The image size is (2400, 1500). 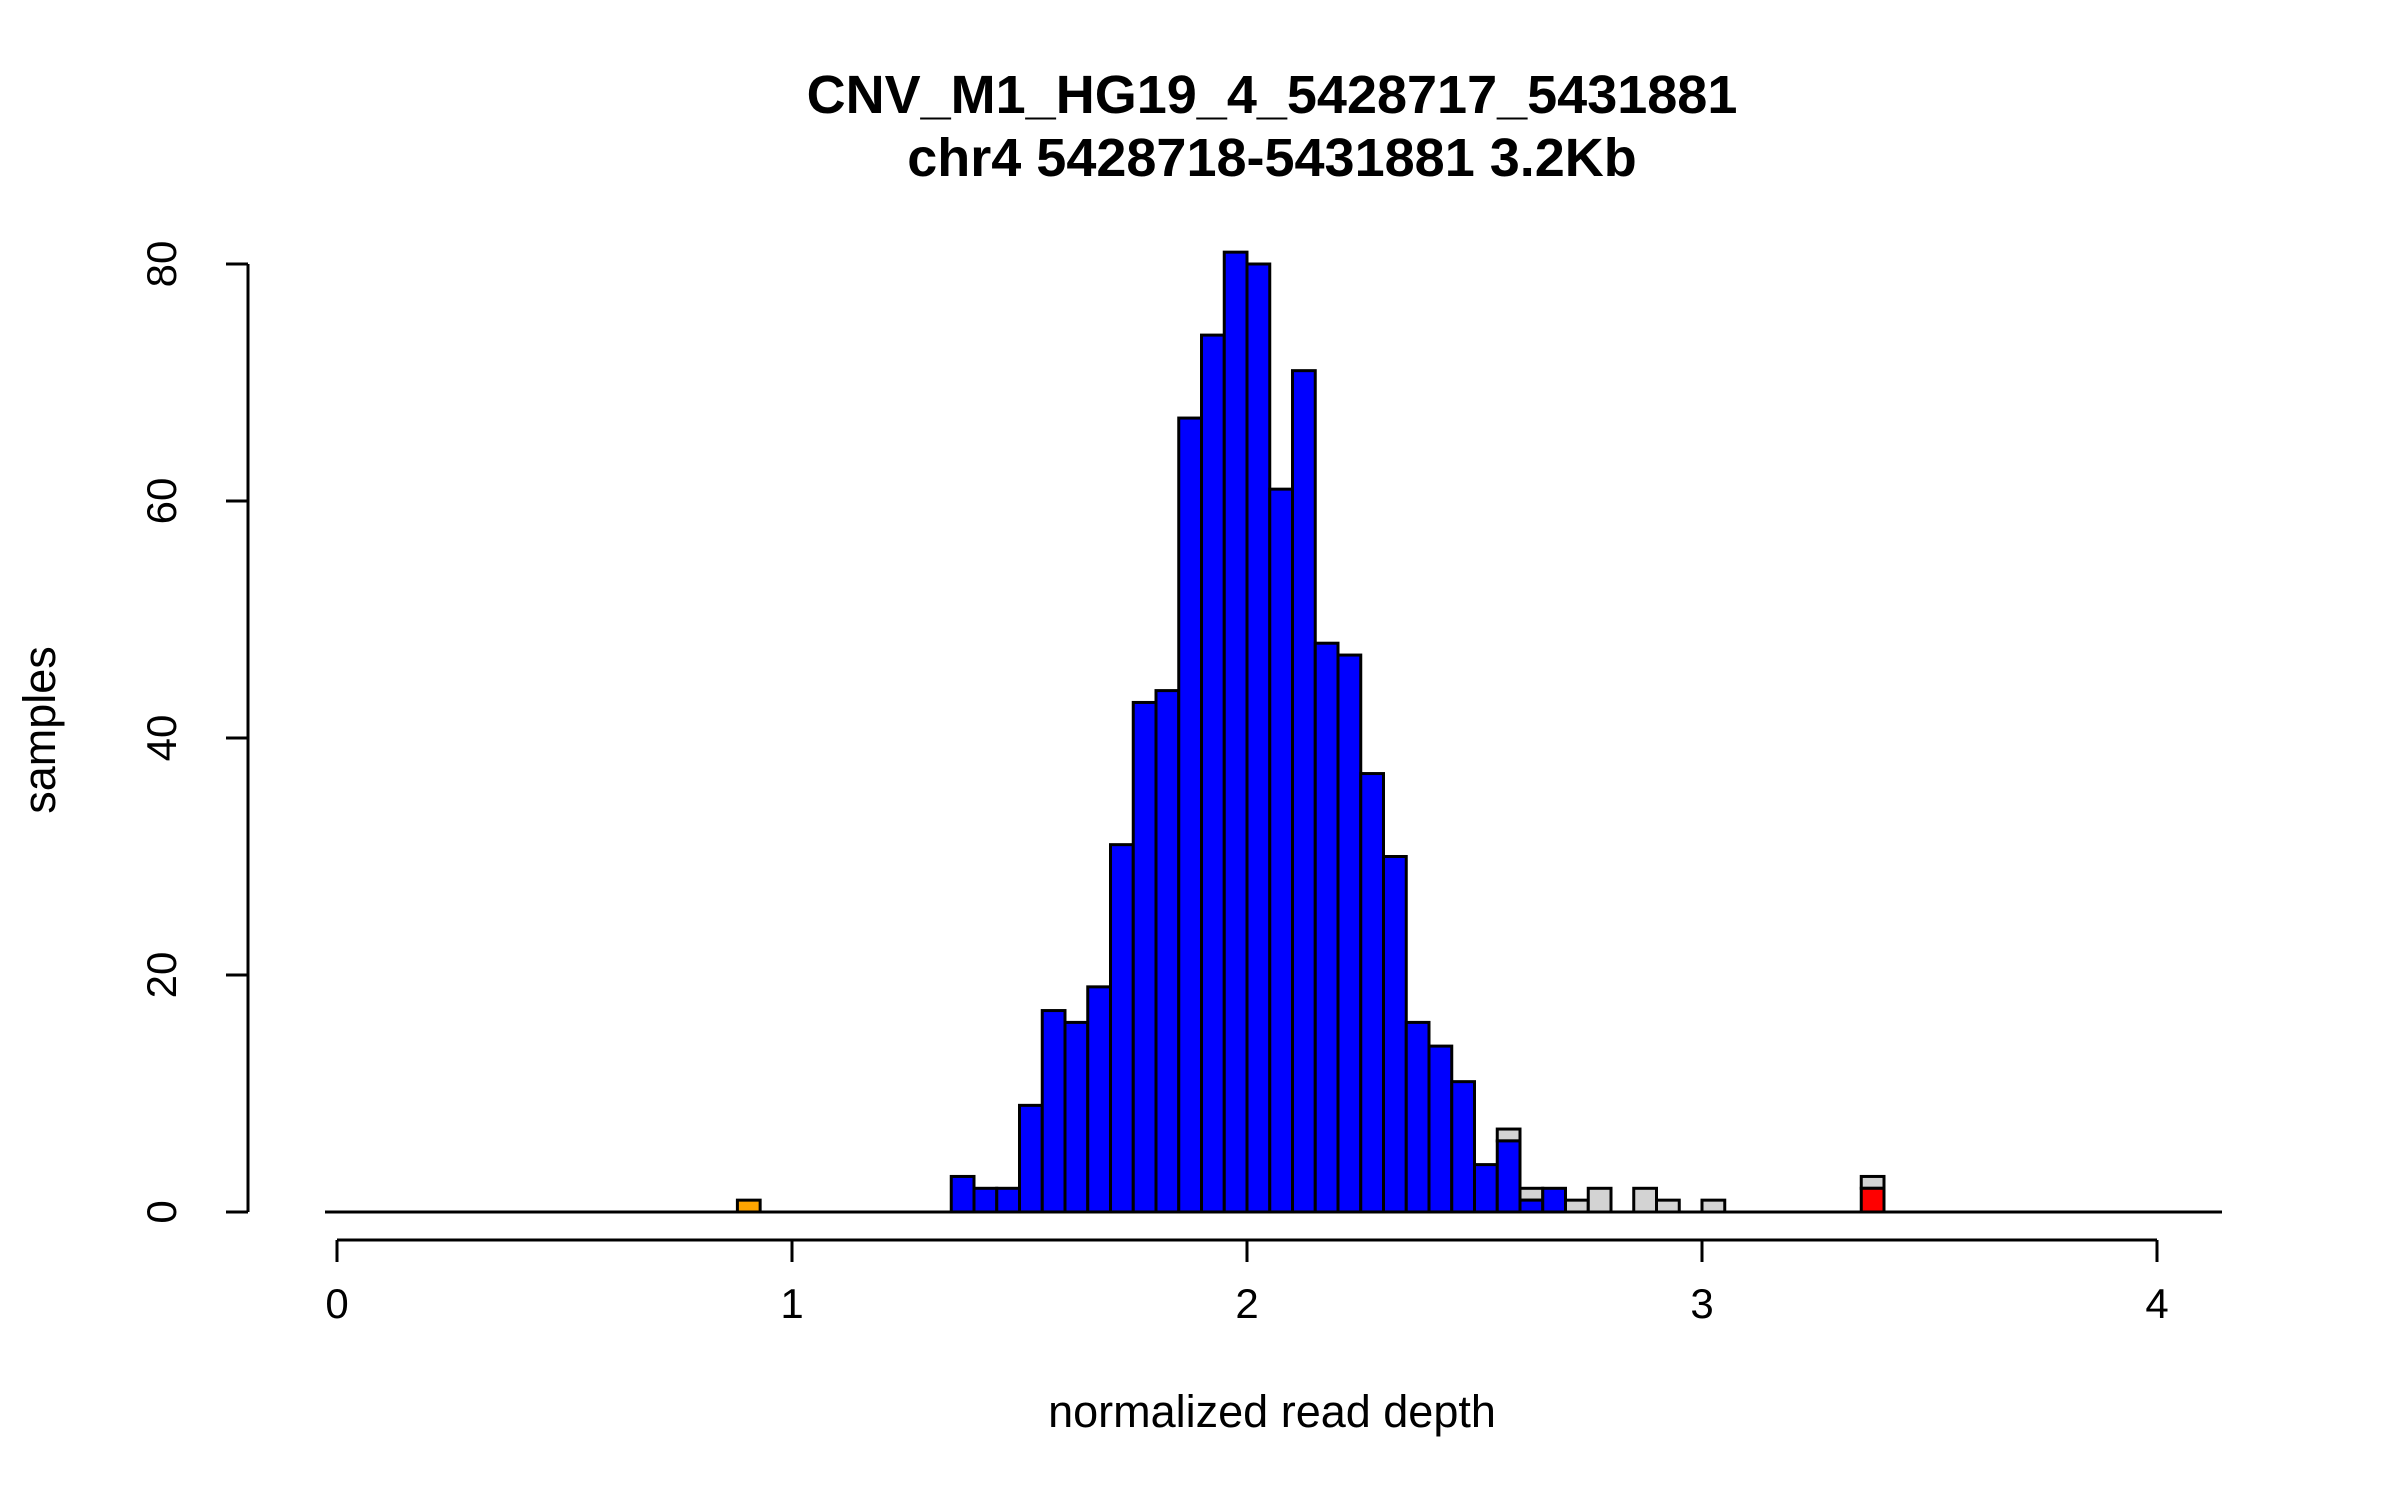 What do you see at coordinates (161, 1211) in the screenshot?
I see `y-tick-label: 0` at bounding box center [161, 1211].